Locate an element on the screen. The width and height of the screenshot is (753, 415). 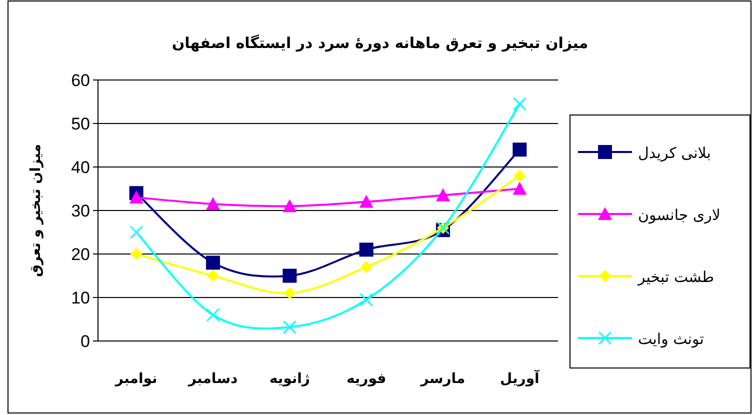
legend-label: بلانی کریدل is located at coordinates (674, 153).